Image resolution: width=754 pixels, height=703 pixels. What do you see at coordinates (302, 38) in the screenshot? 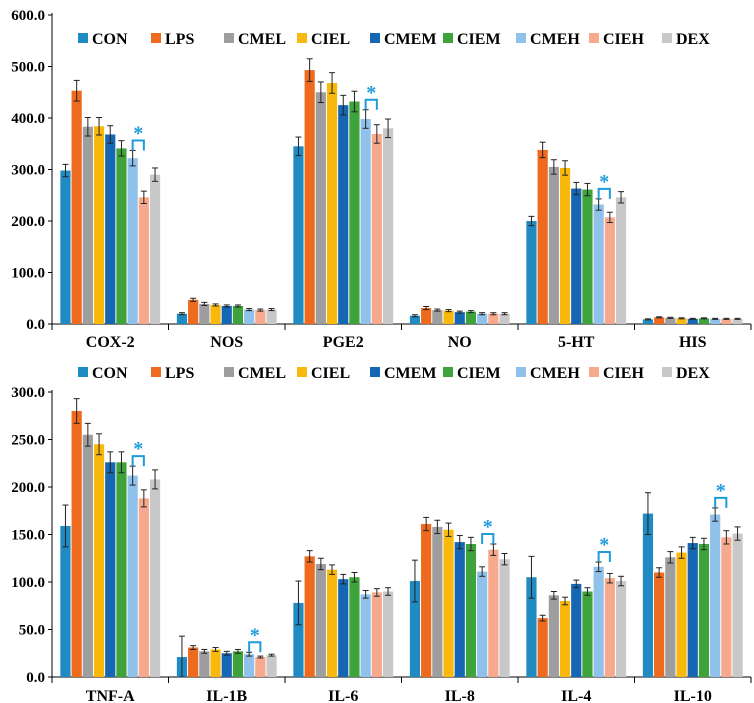
I see `legend-swatch-ciel` at bounding box center [302, 38].